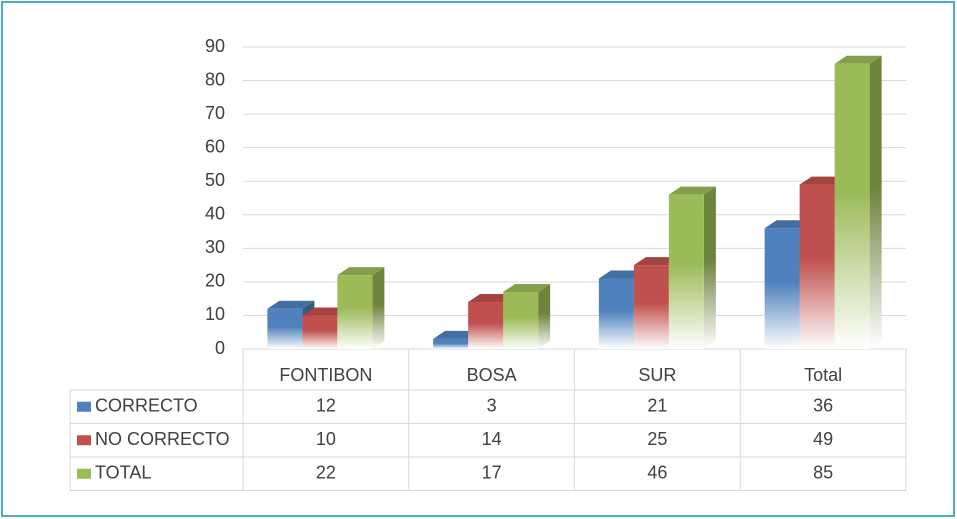  What do you see at coordinates (823, 406) in the screenshot?
I see `table-value: 36` at bounding box center [823, 406].